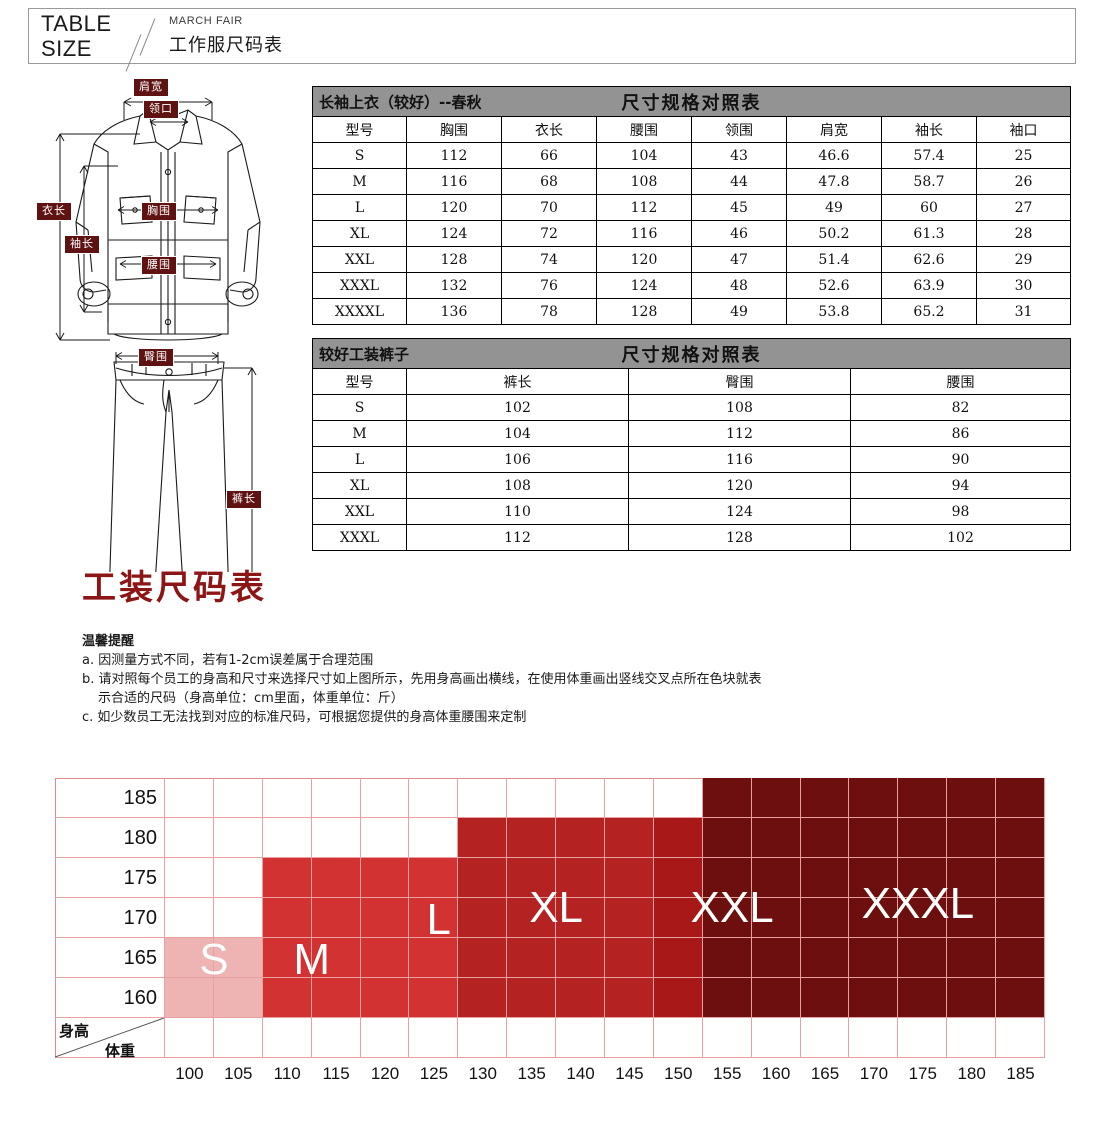 This screenshot has height=1133, width=1100. What do you see at coordinates (960, 485) in the screenshot?
I see `table-cell: 94` at bounding box center [960, 485].